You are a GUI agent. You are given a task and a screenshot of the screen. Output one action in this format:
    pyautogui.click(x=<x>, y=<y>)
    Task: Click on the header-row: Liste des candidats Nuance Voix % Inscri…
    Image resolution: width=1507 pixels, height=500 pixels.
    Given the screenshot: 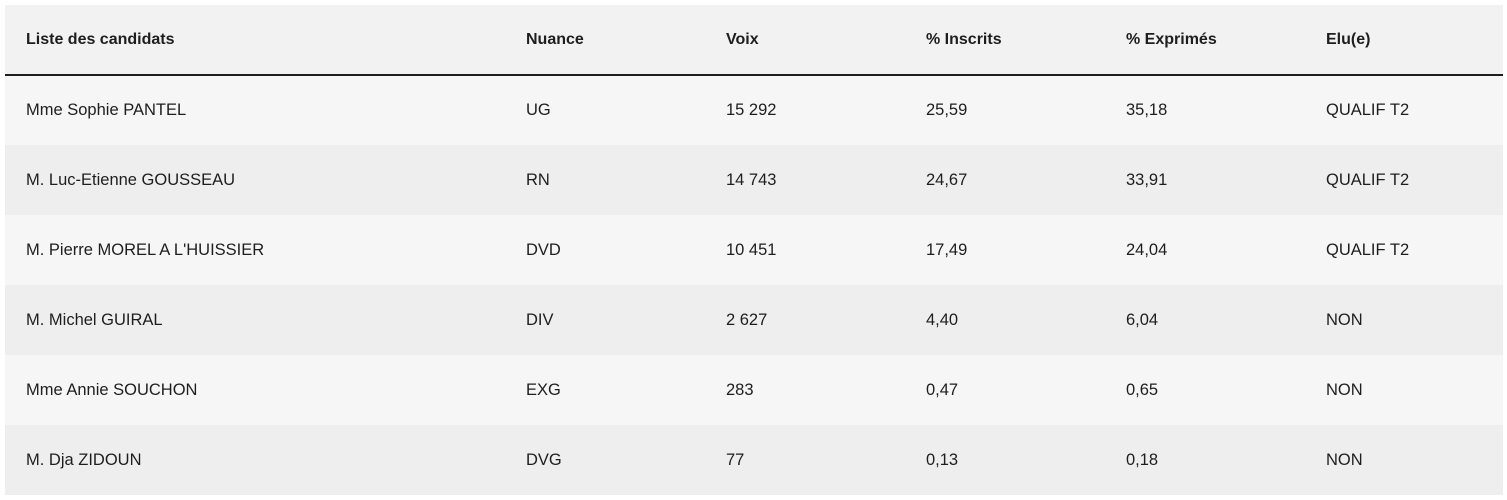 What is the action you would take?
    pyautogui.click(x=754, y=40)
    